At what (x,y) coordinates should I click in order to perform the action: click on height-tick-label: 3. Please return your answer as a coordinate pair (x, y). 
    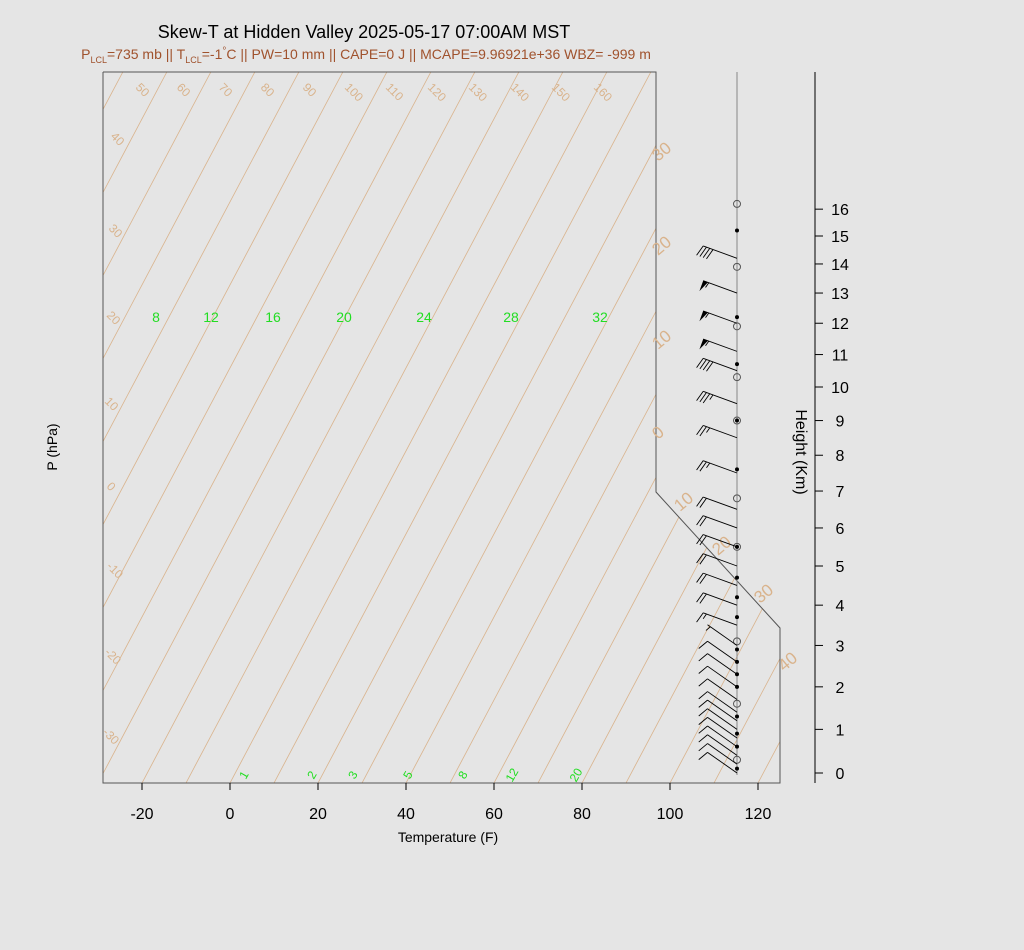
    Looking at the image, I should click on (840, 646).